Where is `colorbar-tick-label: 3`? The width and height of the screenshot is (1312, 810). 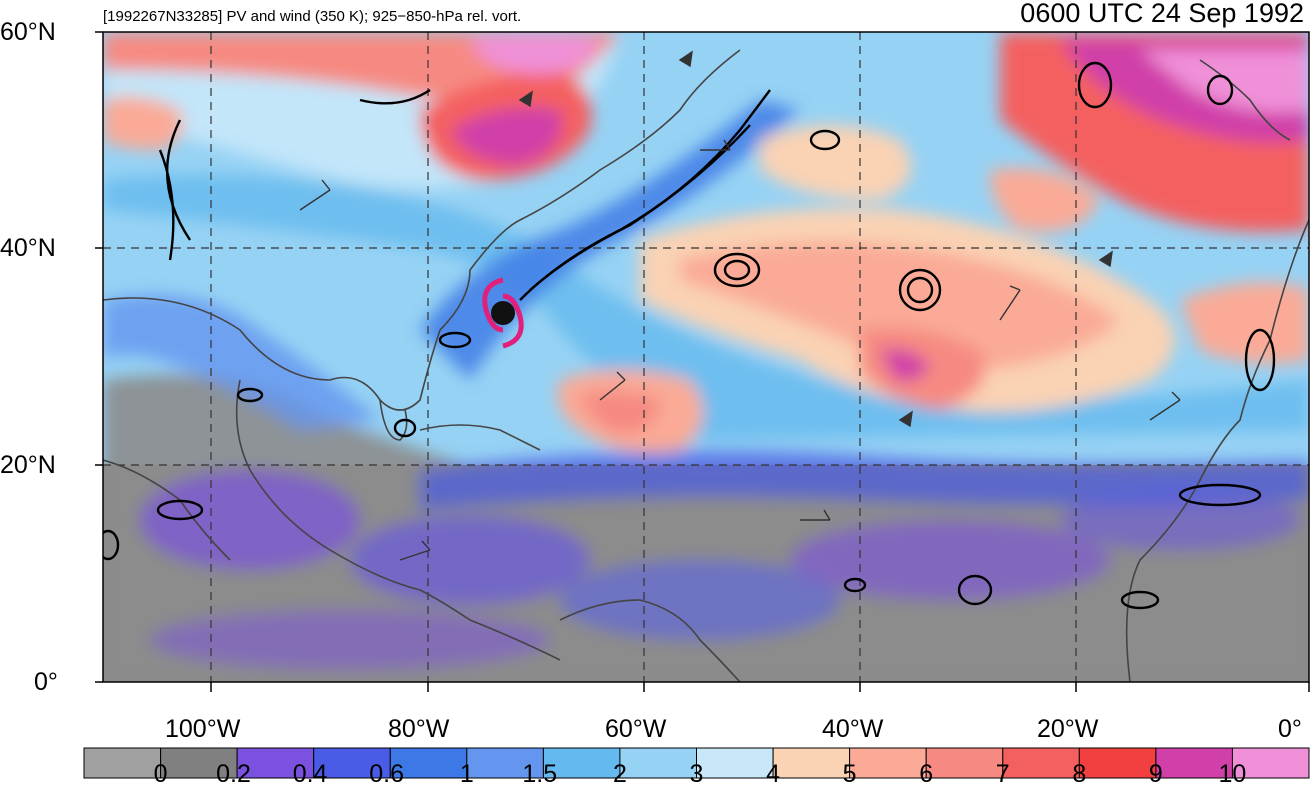
colorbar-tick-label: 3 is located at coordinates (696, 774).